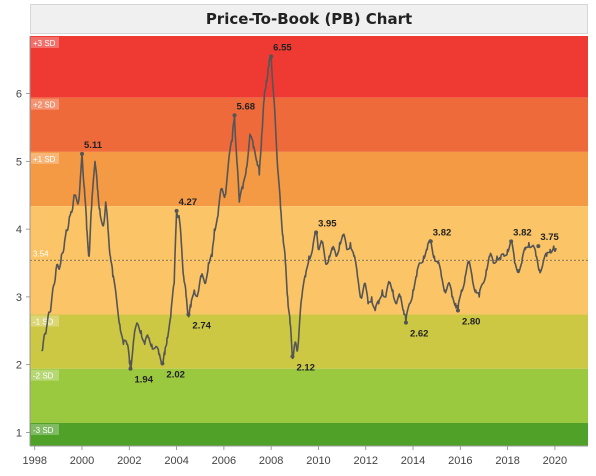  I want to click on x-tick-label: 2006, so click(224, 461).